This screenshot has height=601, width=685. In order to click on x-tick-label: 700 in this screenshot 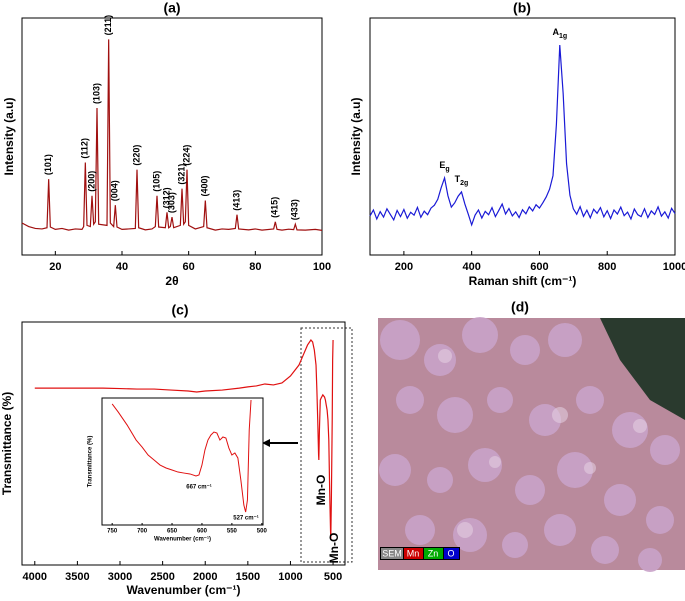, I will do `click(142, 532)`.